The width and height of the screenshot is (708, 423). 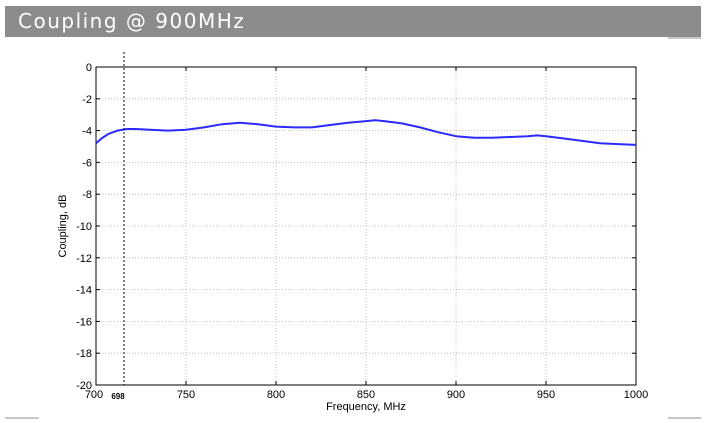 I want to click on x-tick-label: 750, so click(x=186, y=395).